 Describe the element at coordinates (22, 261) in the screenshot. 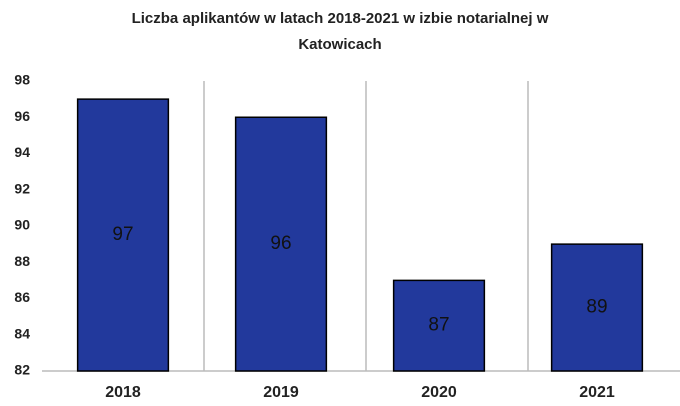

I see `y-tick-label: 88` at that location.